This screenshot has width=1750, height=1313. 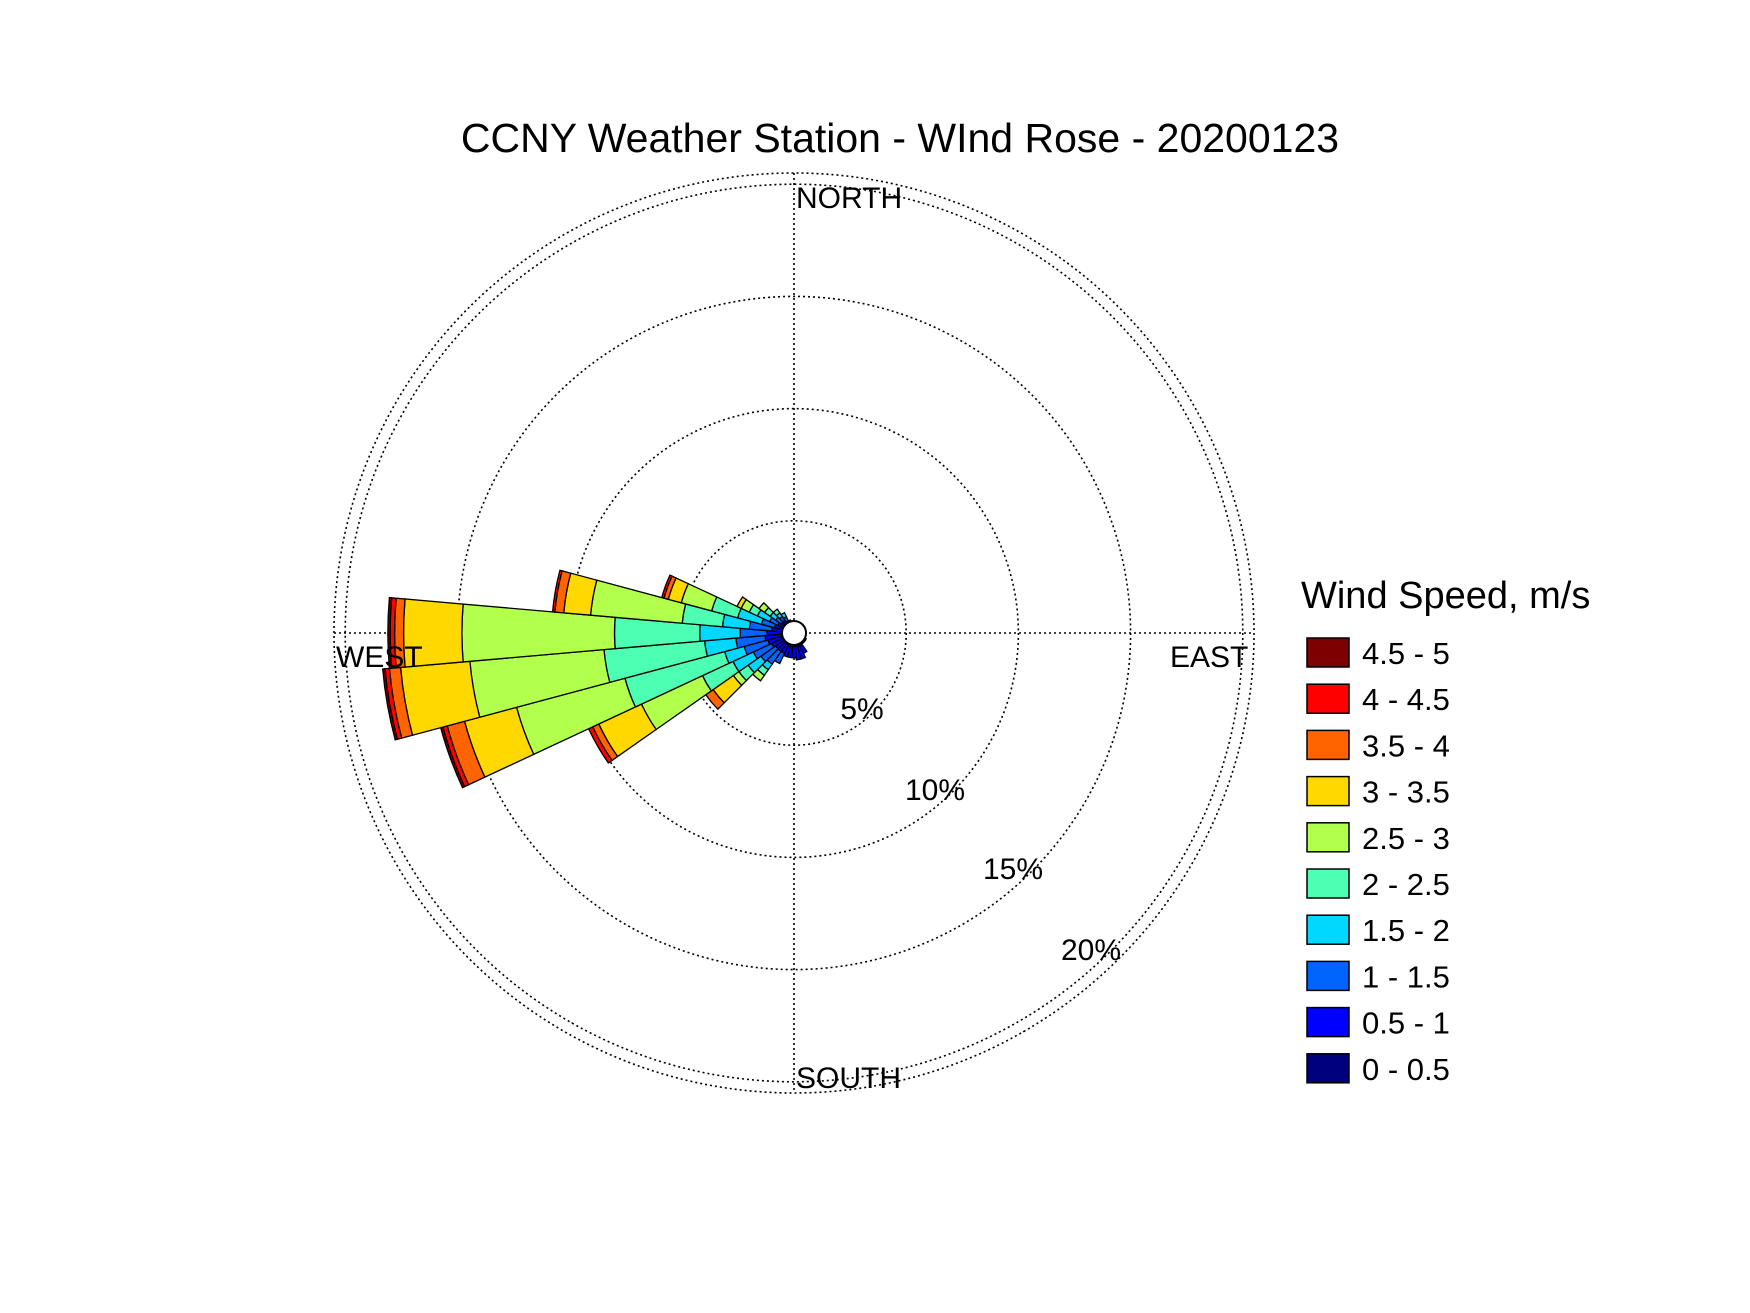 What do you see at coordinates (861, 709) in the screenshot?
I see `ring-label: 5%` at bounding box center [861, 709].